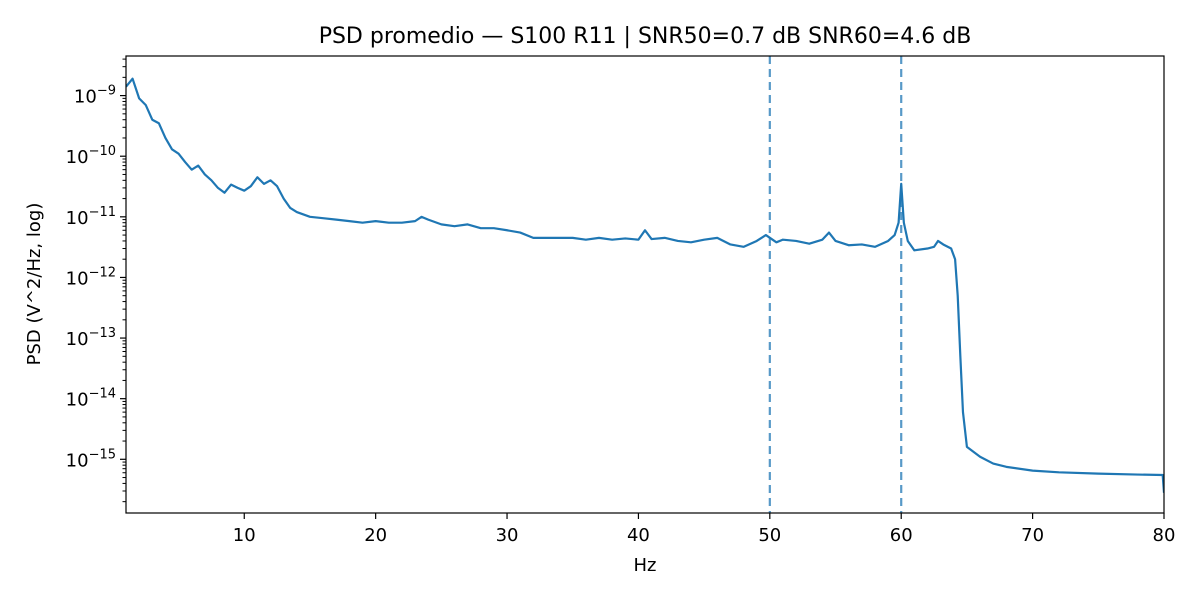 This screenshot has width=1200, height=600. Describe the element at coordinates (91, 459) in the screenshot. I see `y-tick-label: 10−15` at that location.